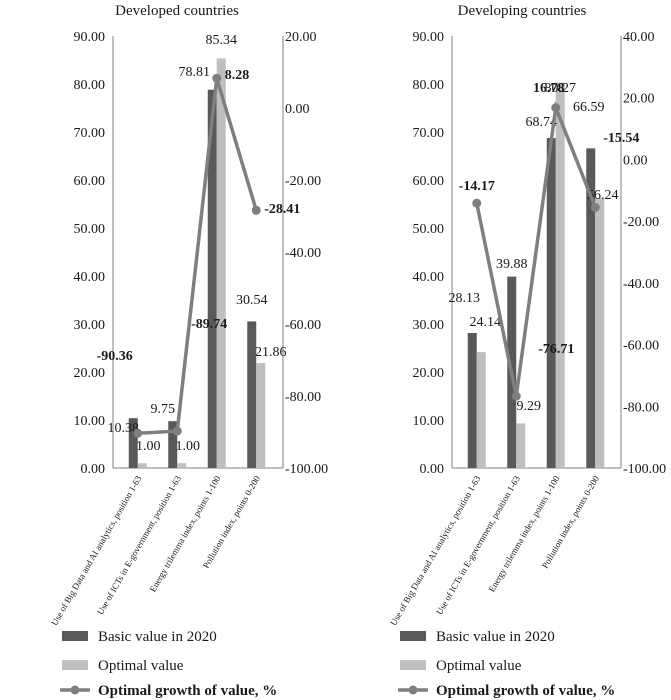  I want to click on chart-title: Developing countries, so click(522, 11).